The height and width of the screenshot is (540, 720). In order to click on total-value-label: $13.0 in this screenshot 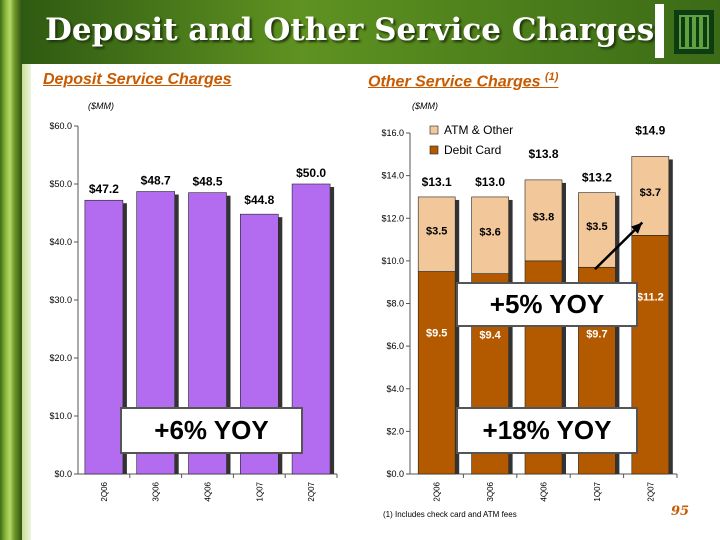, I will do `click(490, 182)`.